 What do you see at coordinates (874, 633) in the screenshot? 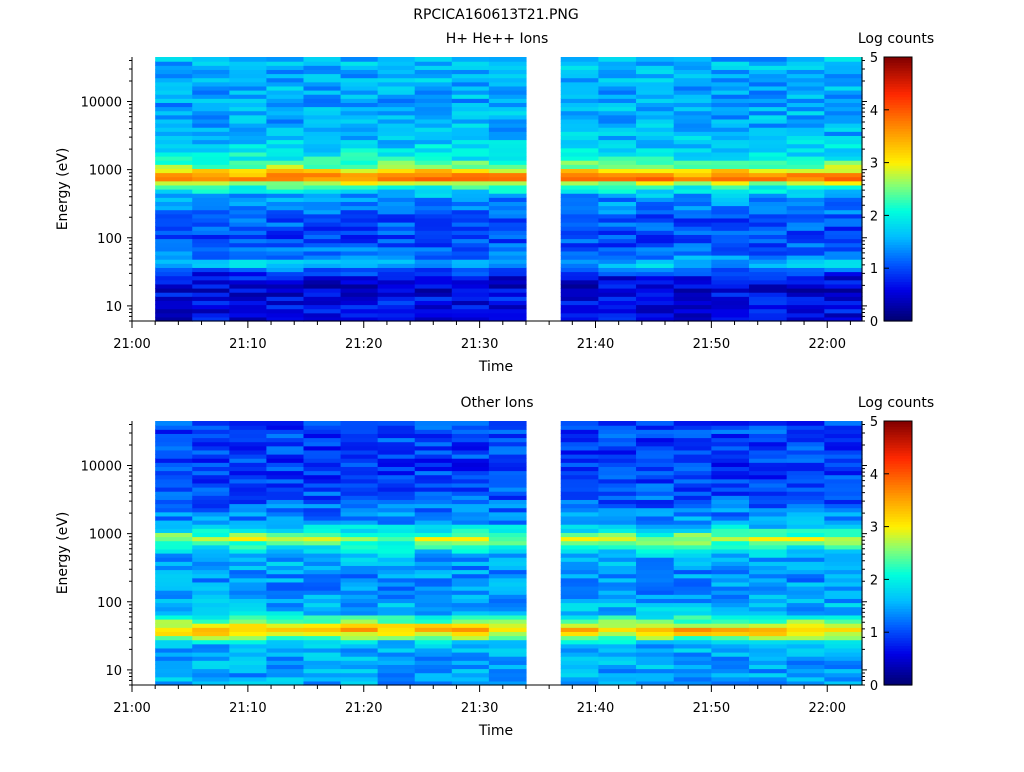
I see `colorbar-tick-label: 1` at bounding box center [874, 633].